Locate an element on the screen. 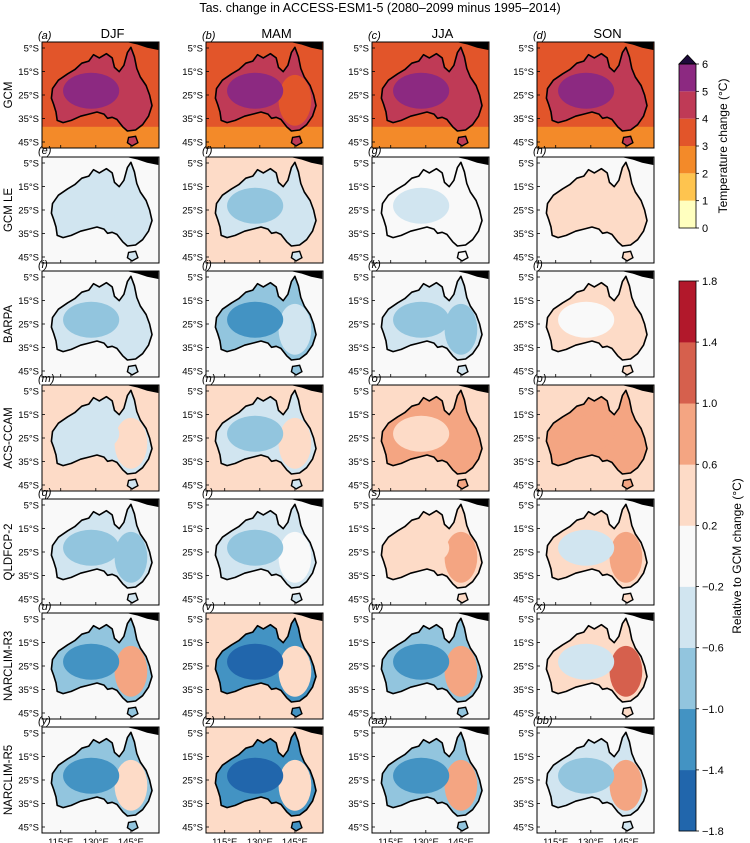 The width and height of the screenshot is (750, 843). panel-label: (e) is located at coordinates (45, 151).